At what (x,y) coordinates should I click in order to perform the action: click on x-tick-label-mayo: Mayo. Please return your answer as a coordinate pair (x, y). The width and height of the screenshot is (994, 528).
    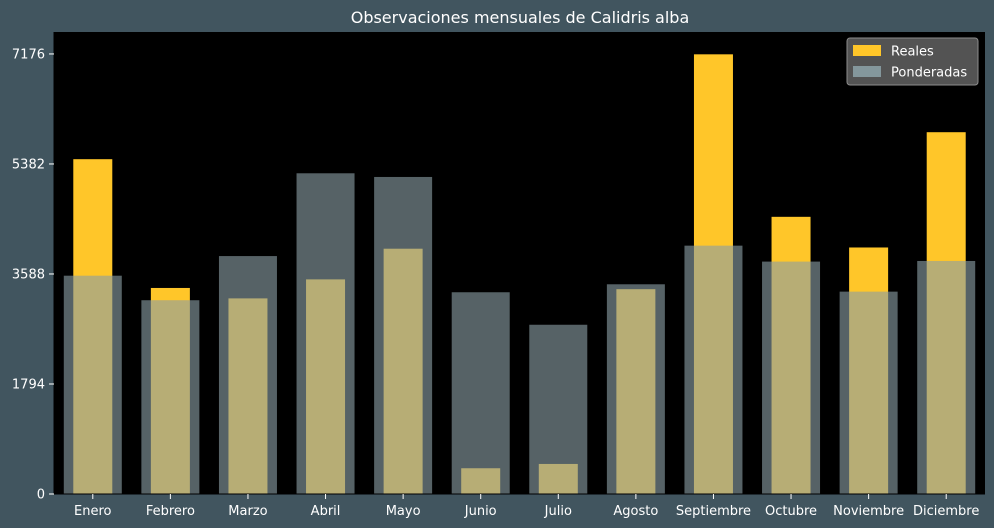
    Looking at the image, I should click on (403, 511).